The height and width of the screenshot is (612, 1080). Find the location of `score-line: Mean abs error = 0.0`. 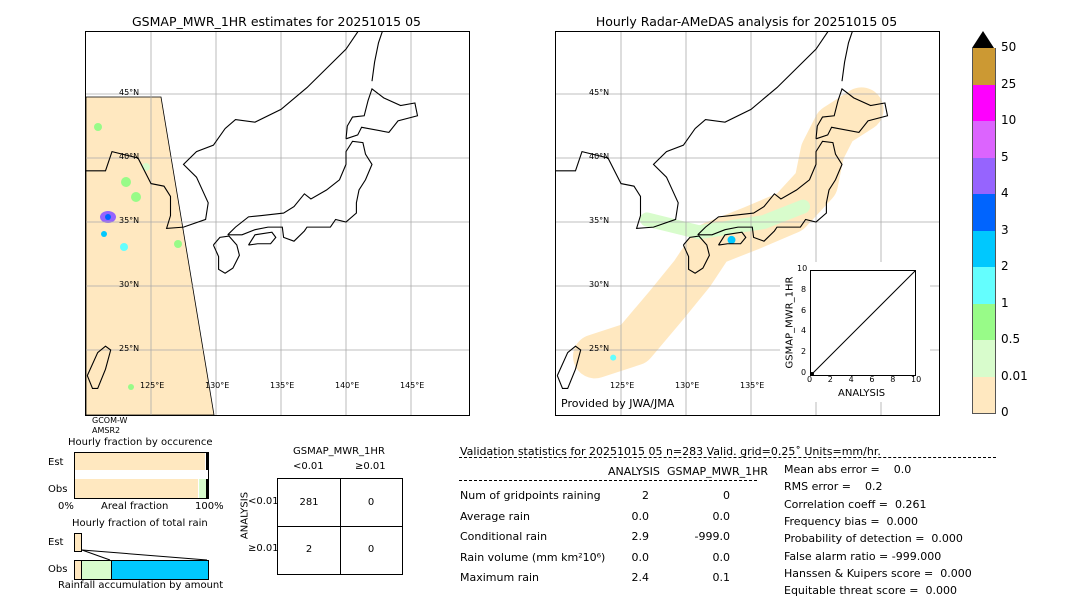

score-line: Mean abs error = 0.0 is located at coordinates (848, 469).